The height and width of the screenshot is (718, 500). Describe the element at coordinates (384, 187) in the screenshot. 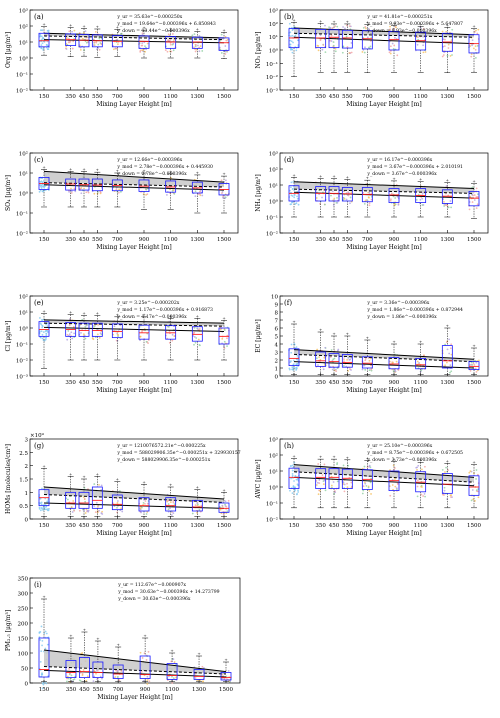

I see `fit-uncertainty-band` at that location.